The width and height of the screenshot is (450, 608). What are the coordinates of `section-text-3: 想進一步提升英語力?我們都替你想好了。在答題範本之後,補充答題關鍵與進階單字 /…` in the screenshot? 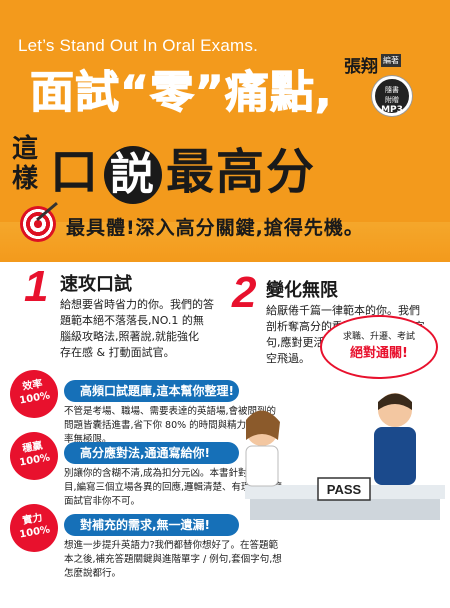 It's located at (173, 559).